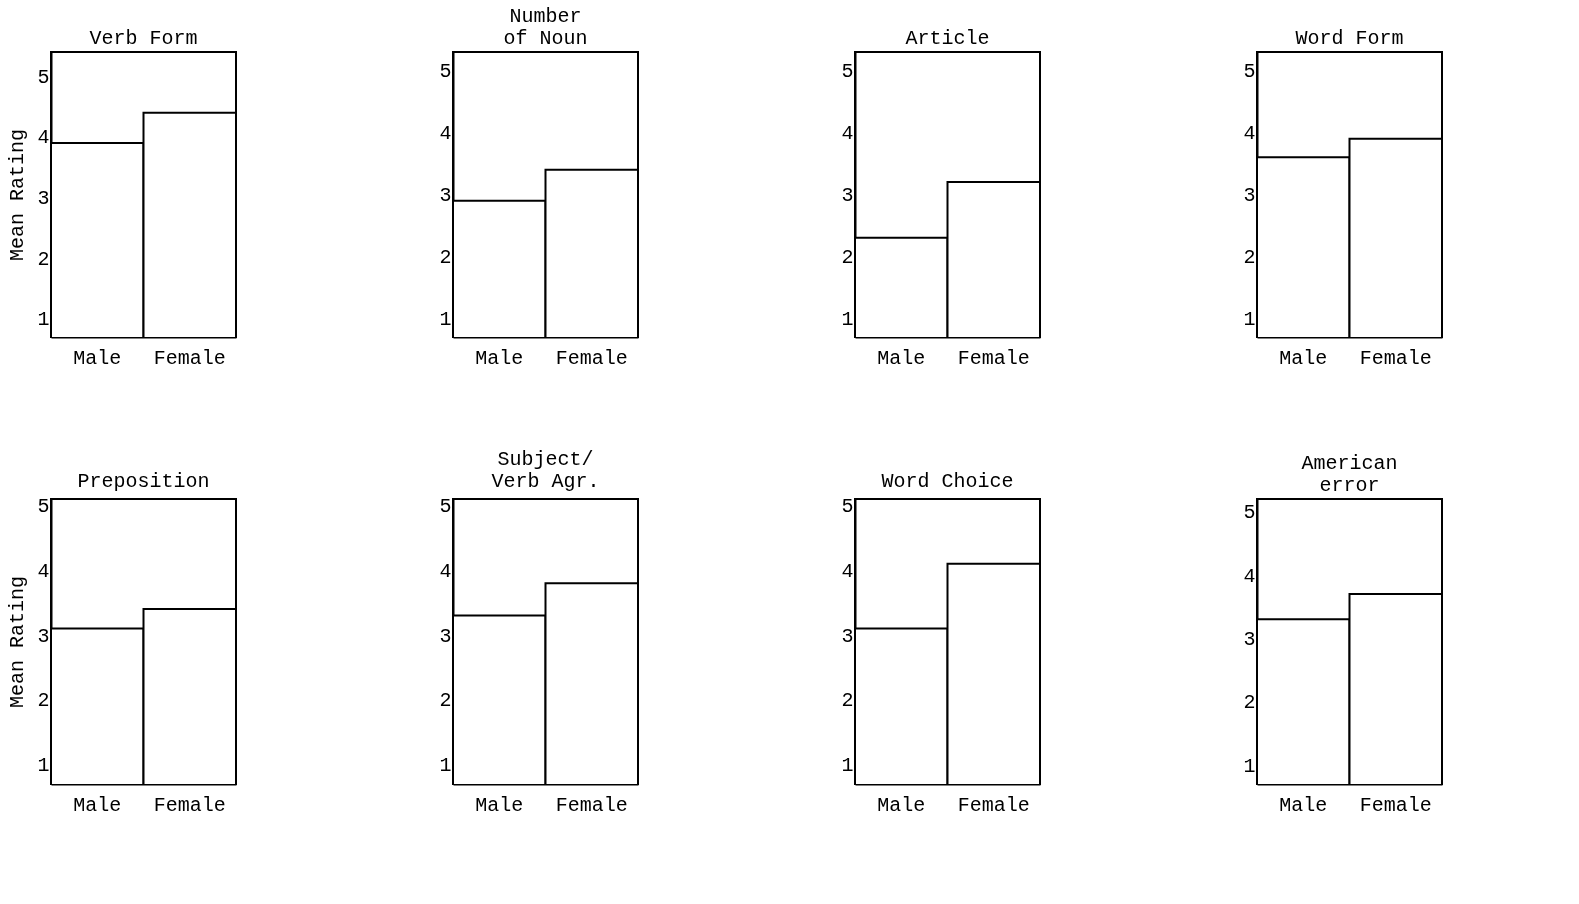 This screenshot has height=904, width=1579. What do you see at coordinates (947, 38) in the screenshot?
I see `chart-title: Article` at bounding box center [947, 38].